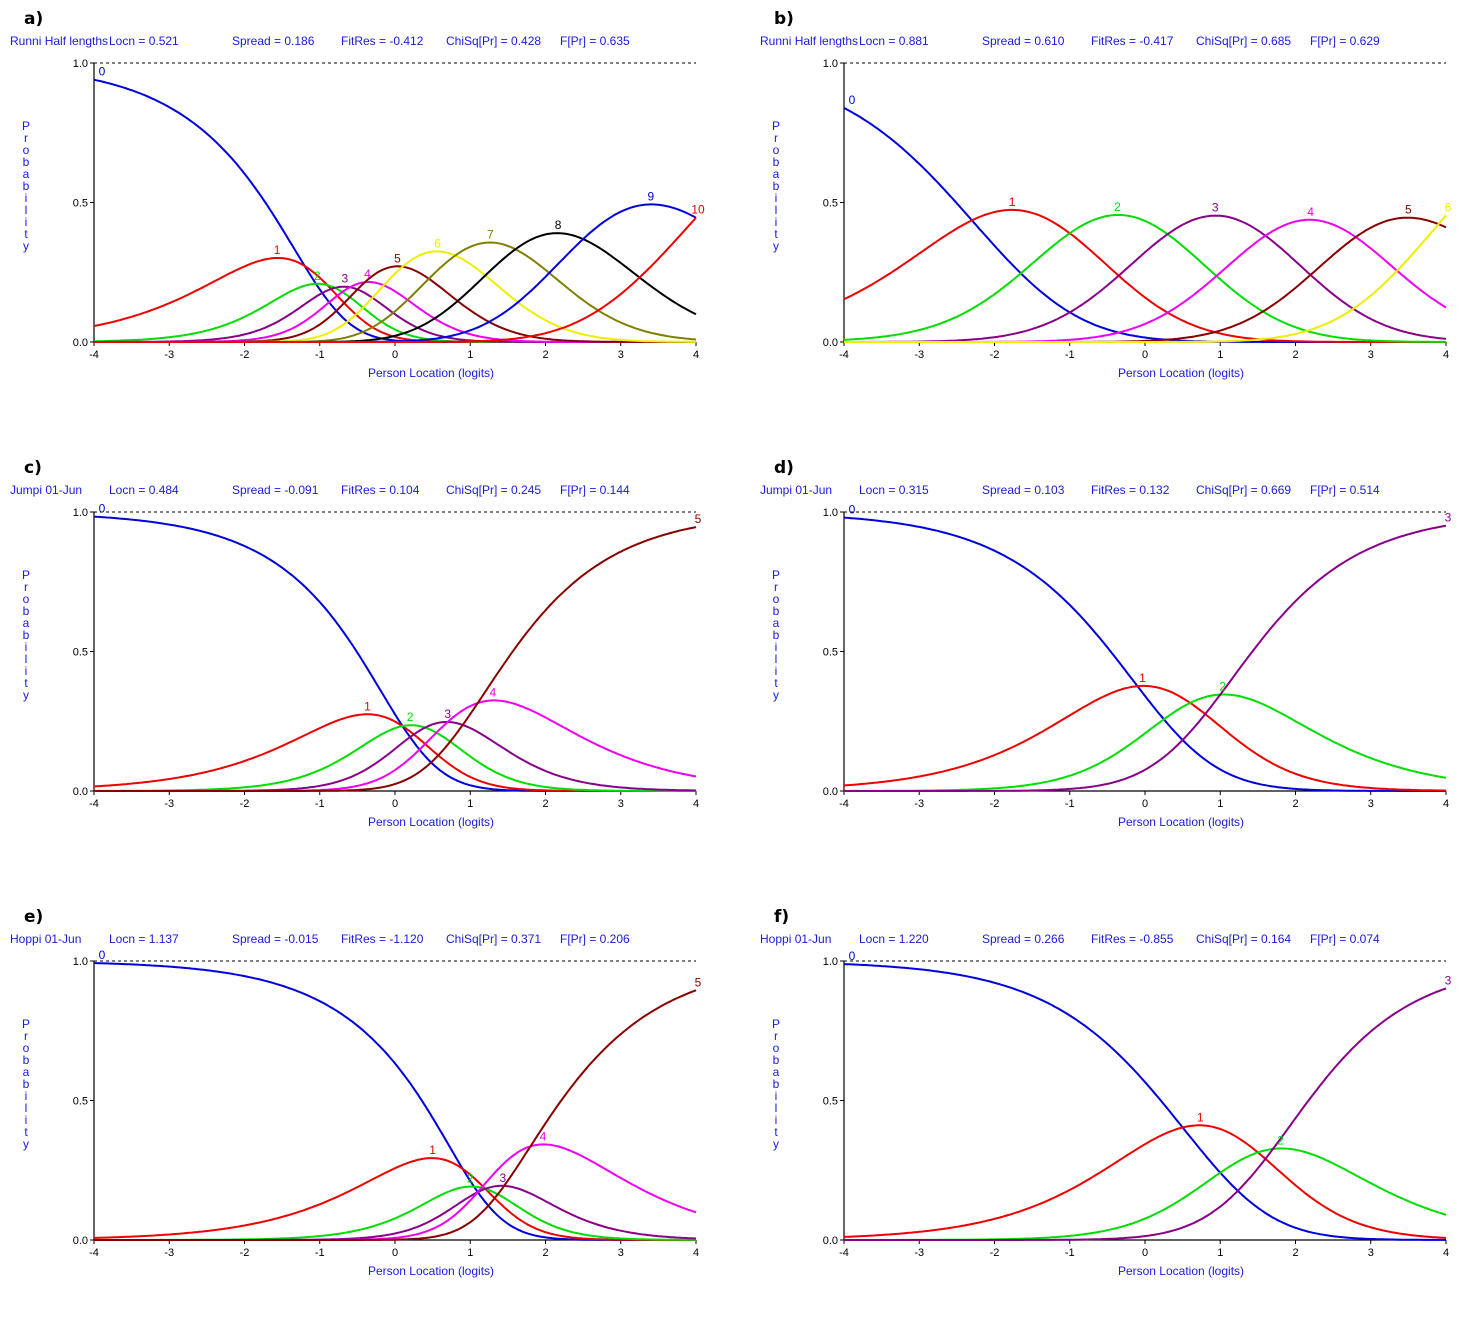 The width and height of the screenshot is (1459, 1324). I want to click on header-locn: Locn = 0.881, so click(894, 41).